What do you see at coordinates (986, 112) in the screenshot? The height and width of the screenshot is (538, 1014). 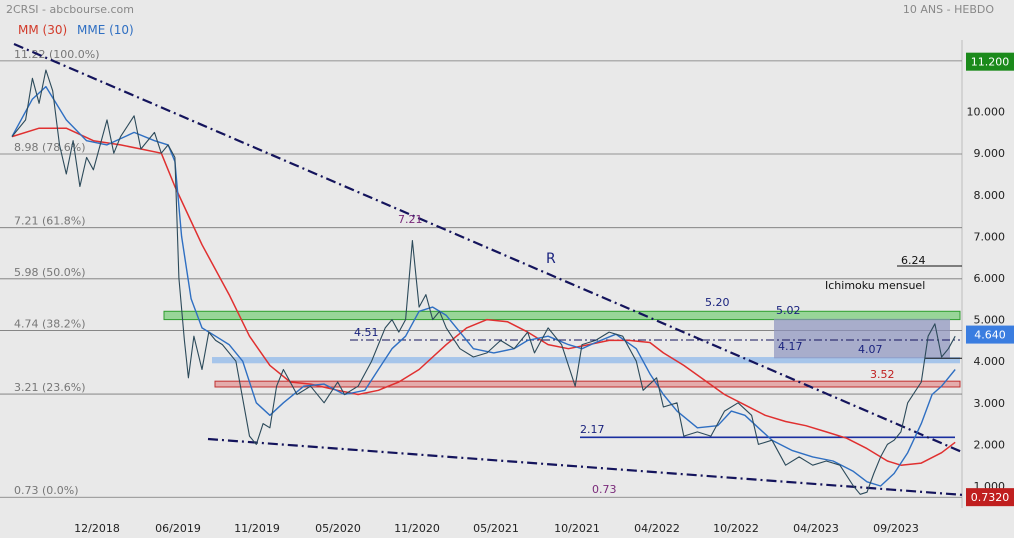 I see `y-tick-9: 10.000` at bounding box center [986, 112].